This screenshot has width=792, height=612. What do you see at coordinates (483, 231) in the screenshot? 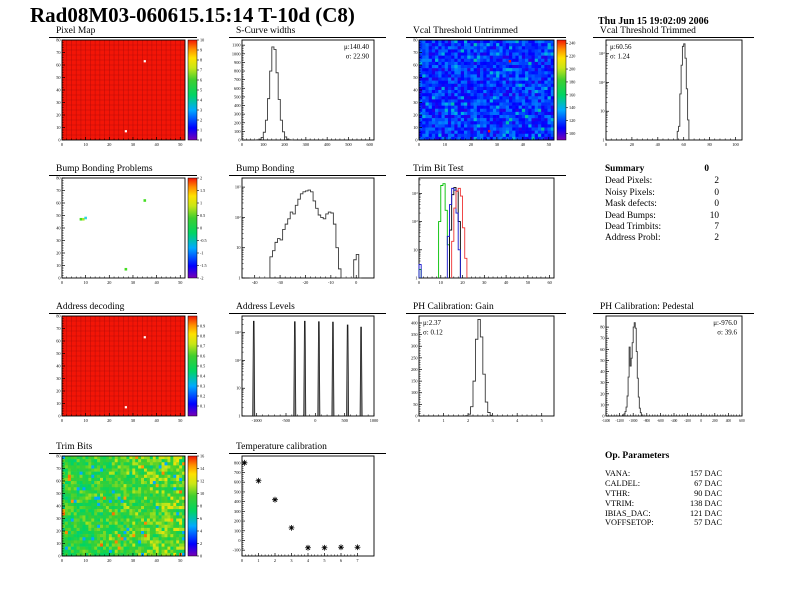
I see `chart-trimbit_test: 0 10 20 30 40 50 60 1 10 10² 10³` at bounding box center [483, 231].